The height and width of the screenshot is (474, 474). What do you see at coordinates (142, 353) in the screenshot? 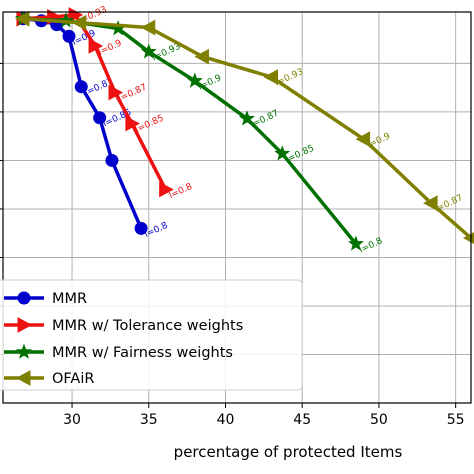
I see `legend-label-fairness: MMR w/ Fairness weights` at bounding box center [142, 353].